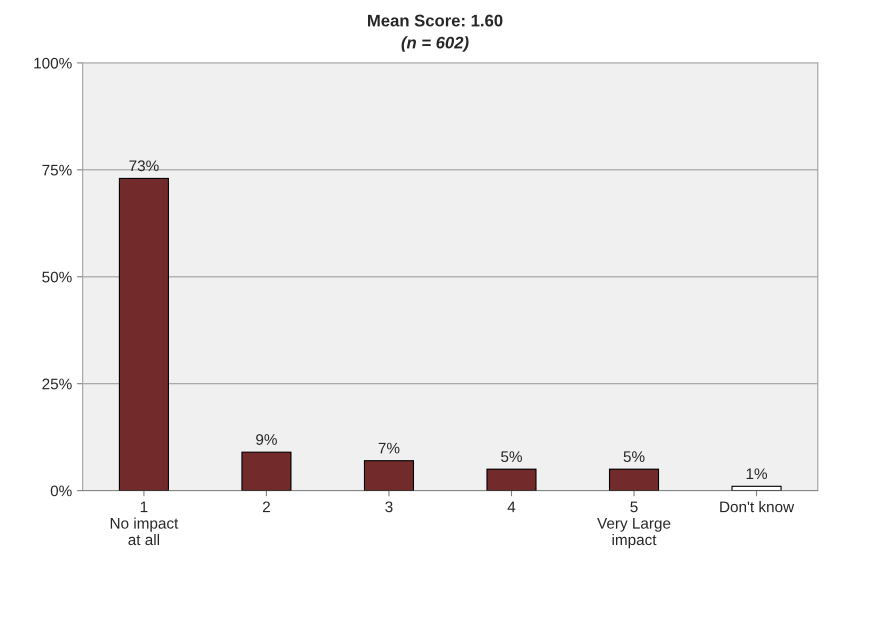  I want to click on y-tick-label: 75%, so click(57, 170).